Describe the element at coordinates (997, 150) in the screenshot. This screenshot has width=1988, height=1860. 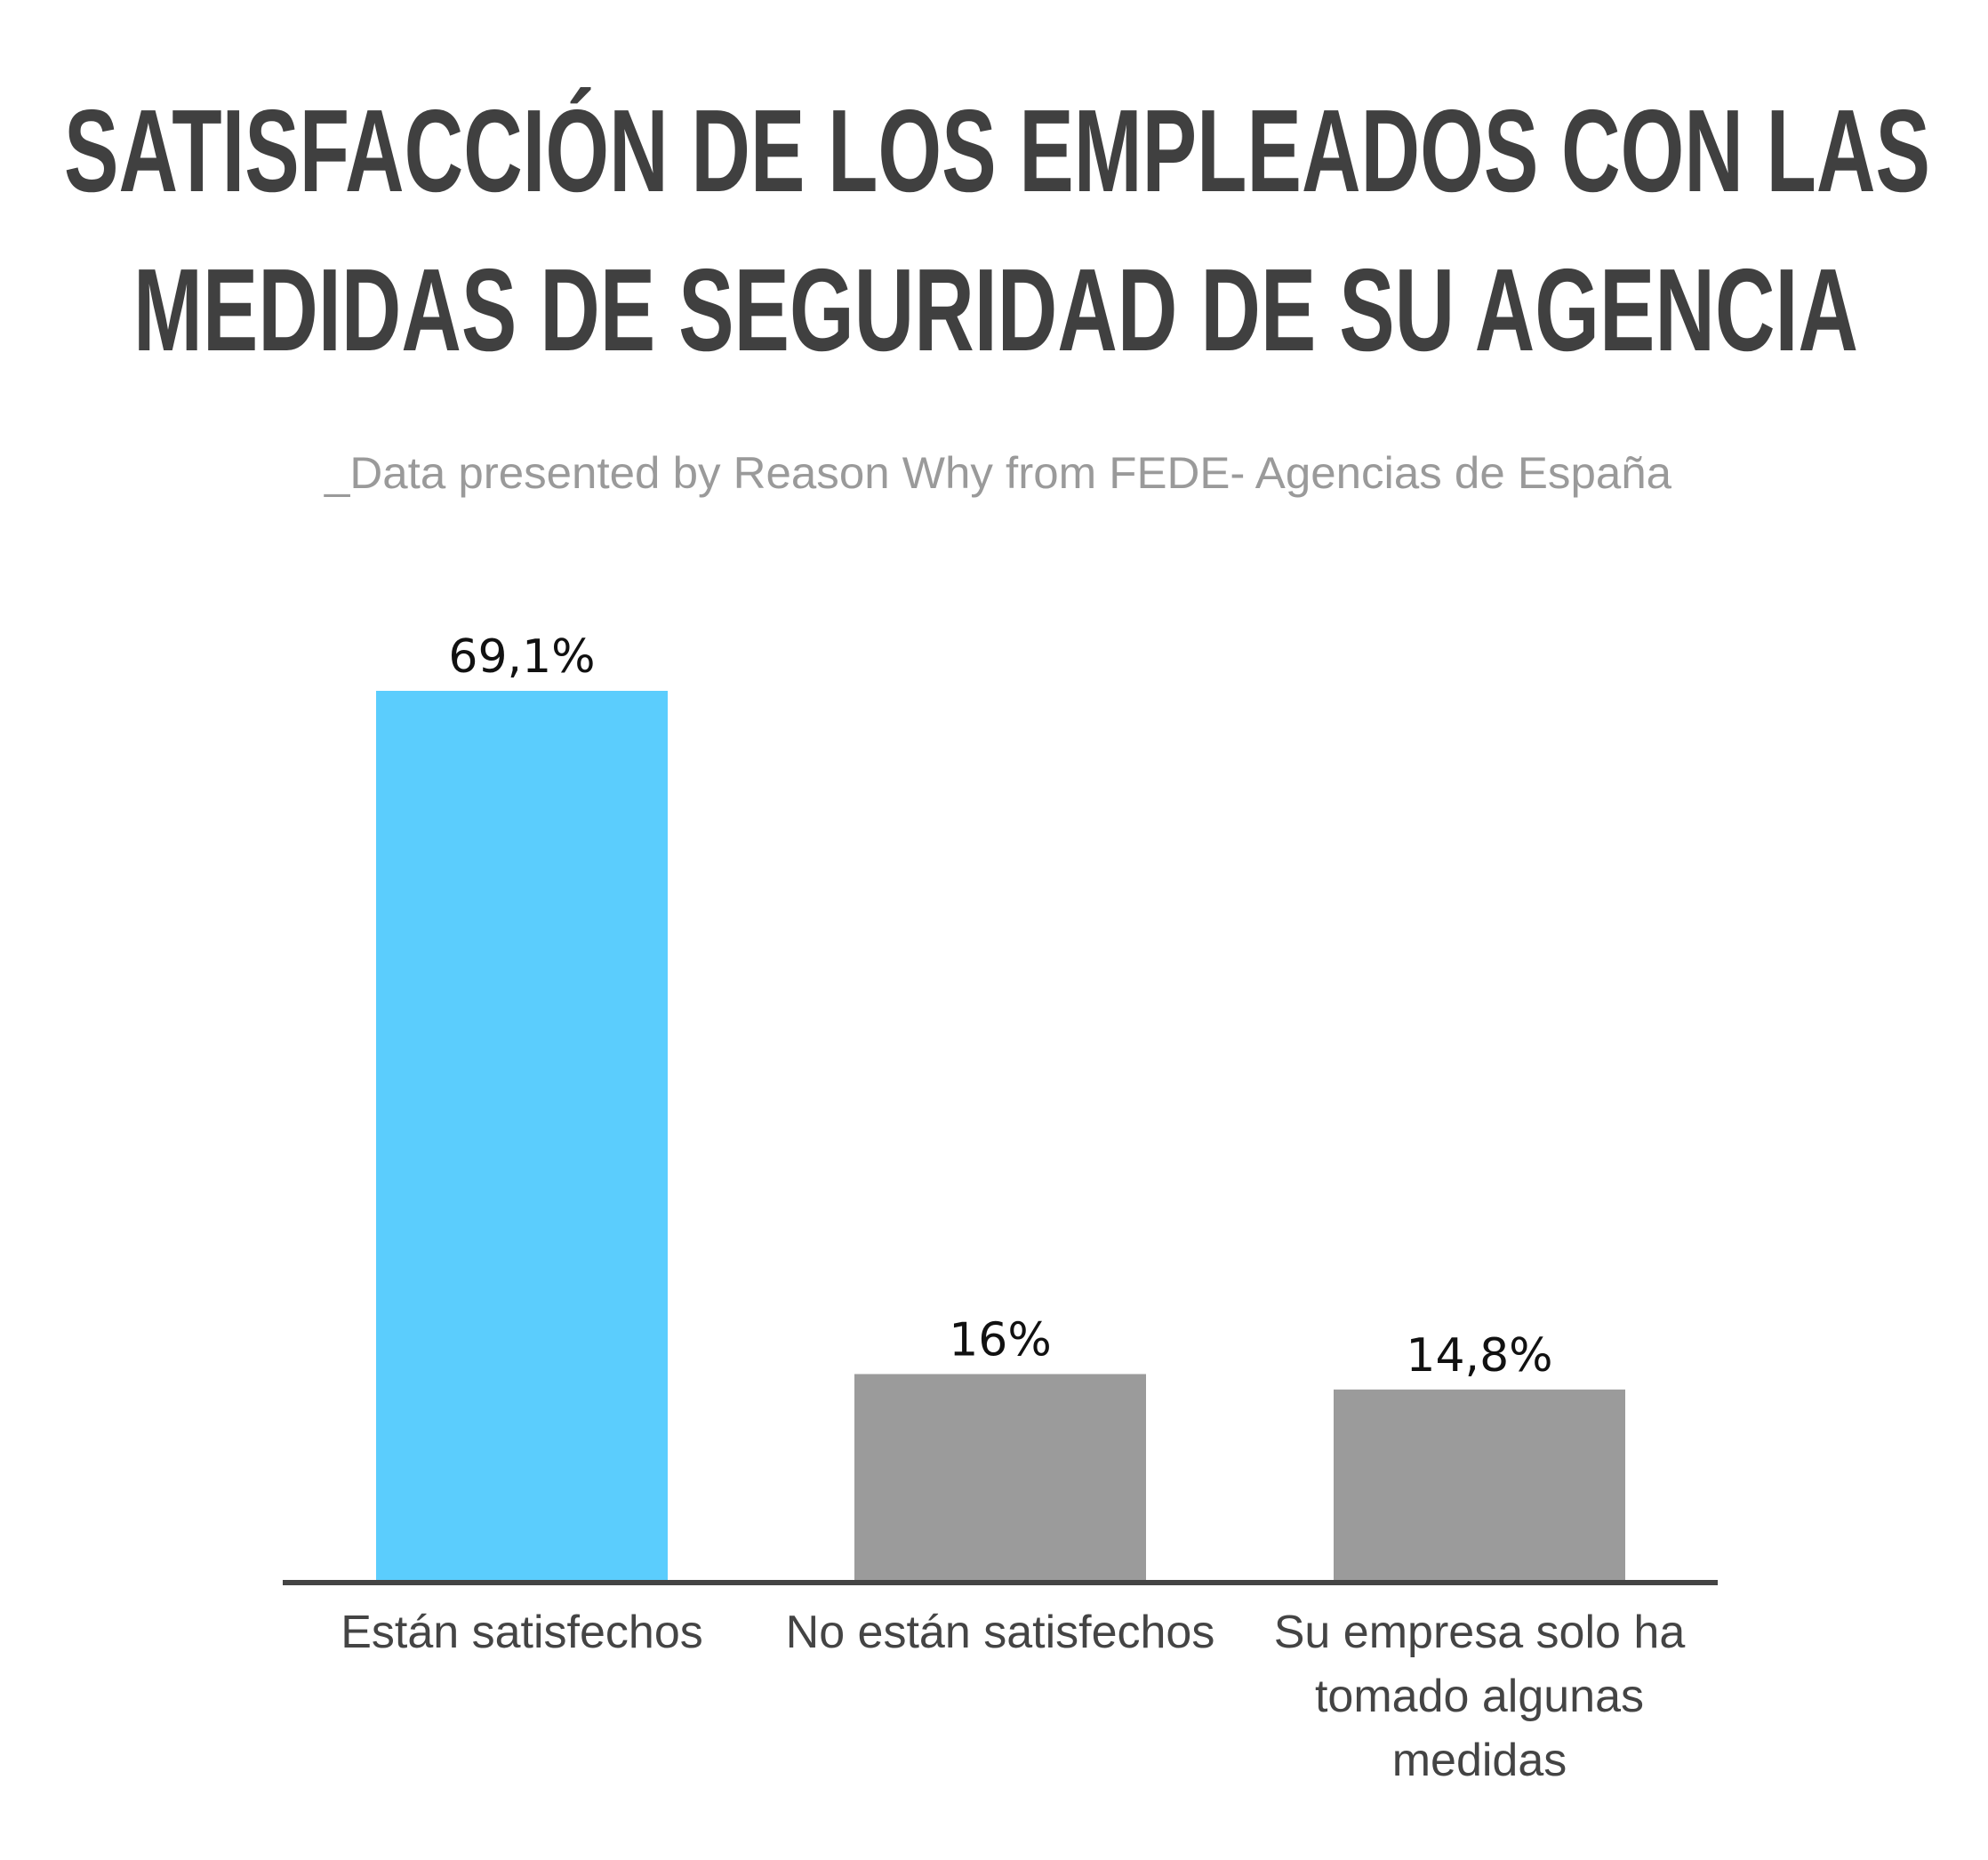
I see `chart-title-line-1: SATISFACCIÓN DE LOS EMPLEADOS CON LAS` at that location.